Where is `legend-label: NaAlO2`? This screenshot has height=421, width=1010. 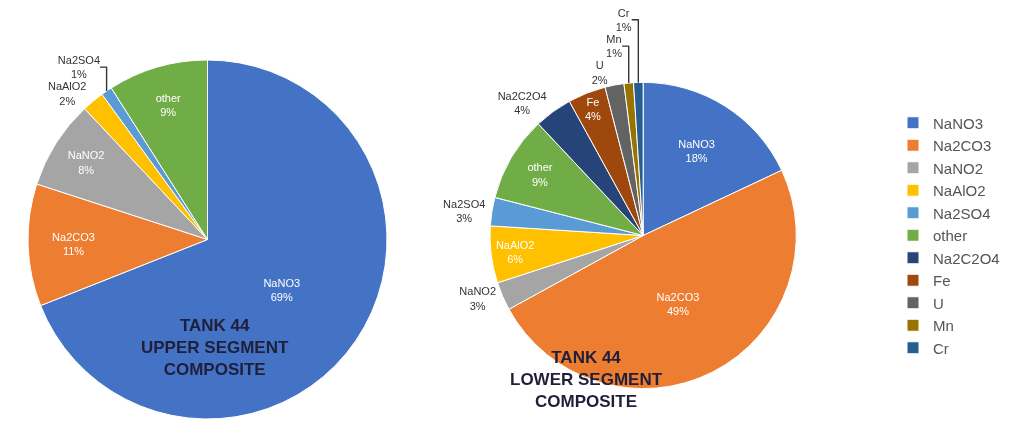 legend-label: NaAlO2 is located at coordinates (959, 191).